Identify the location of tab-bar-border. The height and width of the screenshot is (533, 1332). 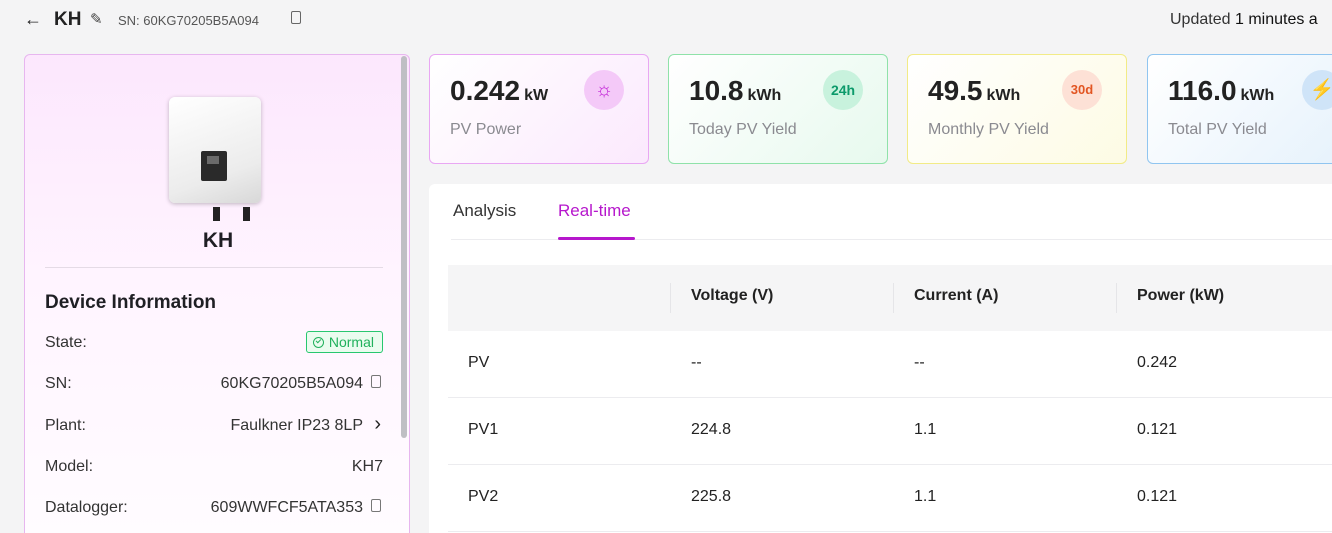
(891, 239).